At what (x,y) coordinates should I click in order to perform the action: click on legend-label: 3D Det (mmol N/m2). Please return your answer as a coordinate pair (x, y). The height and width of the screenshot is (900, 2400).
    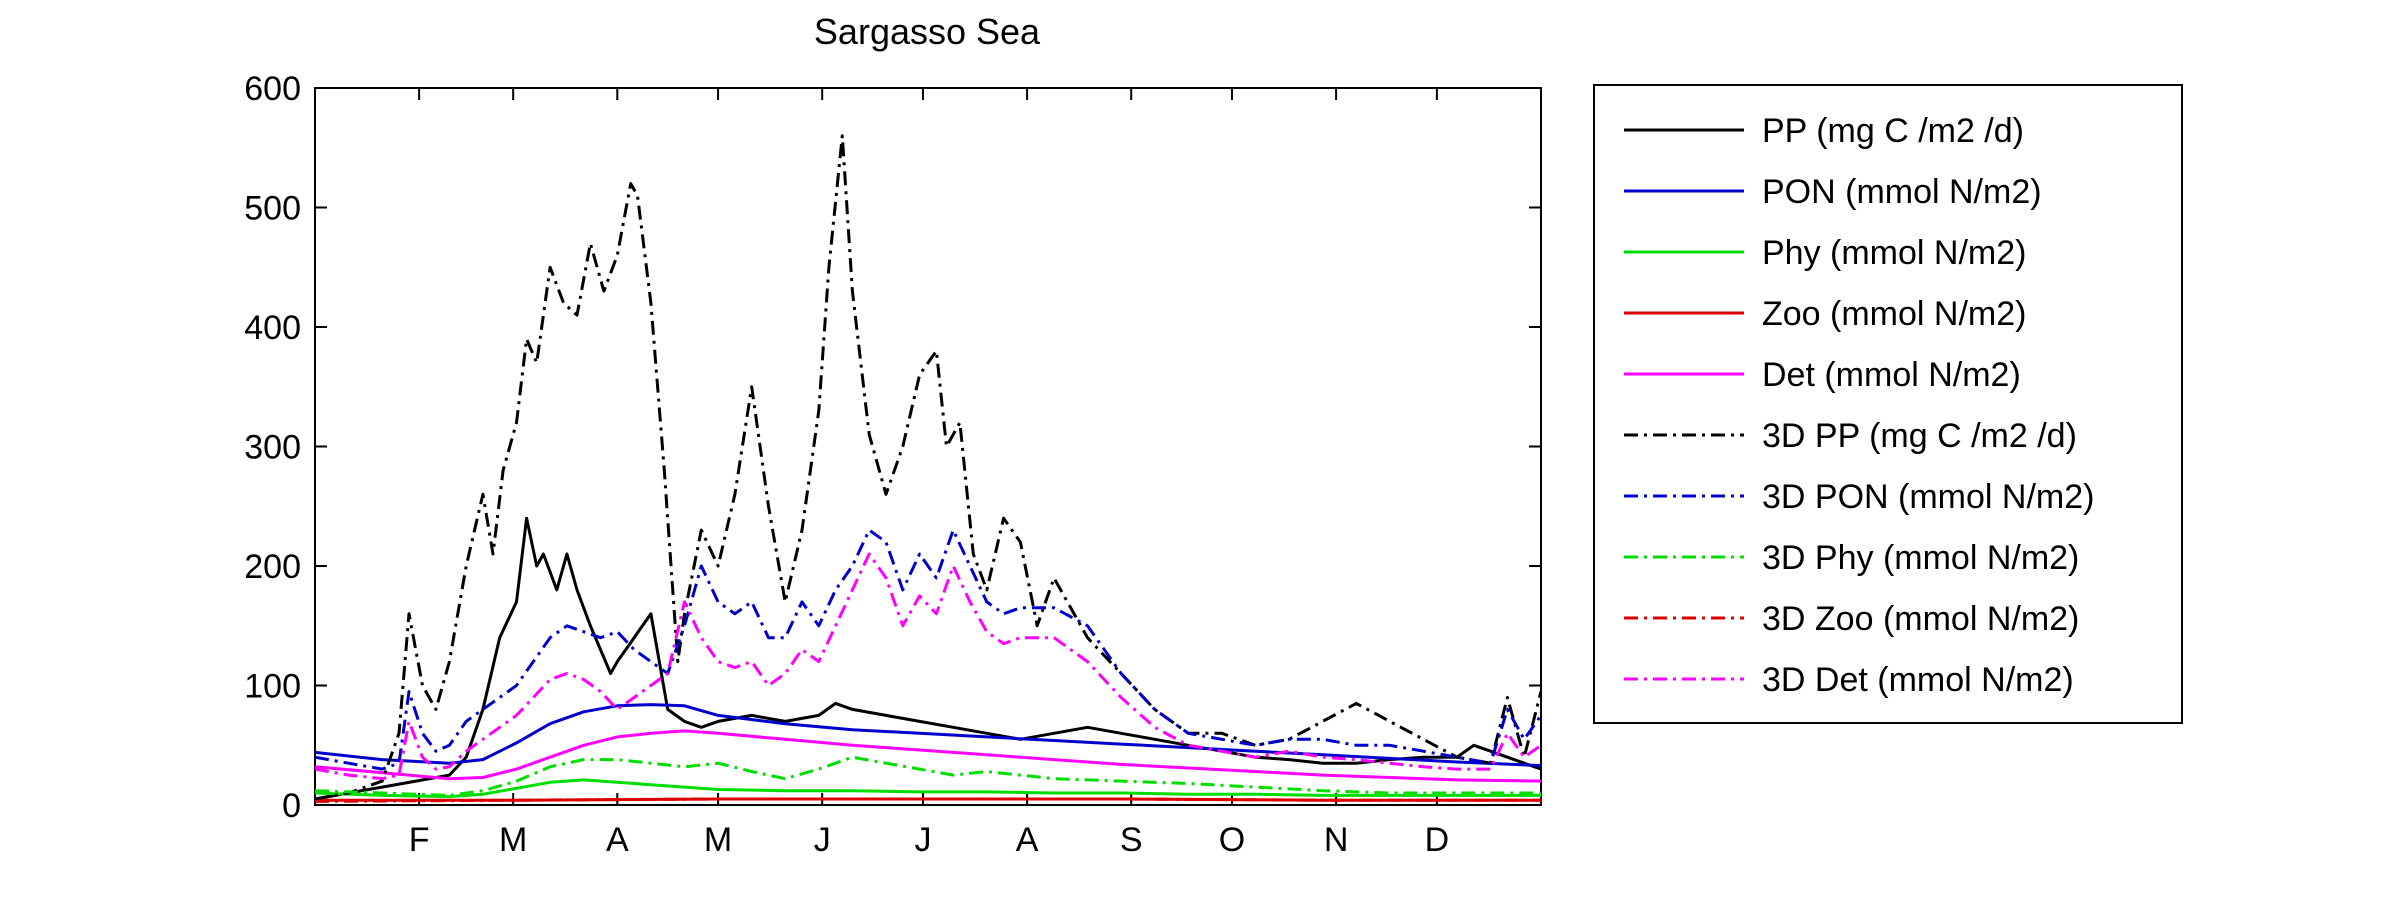
    Looking at the image, I should click on (1918, 680).